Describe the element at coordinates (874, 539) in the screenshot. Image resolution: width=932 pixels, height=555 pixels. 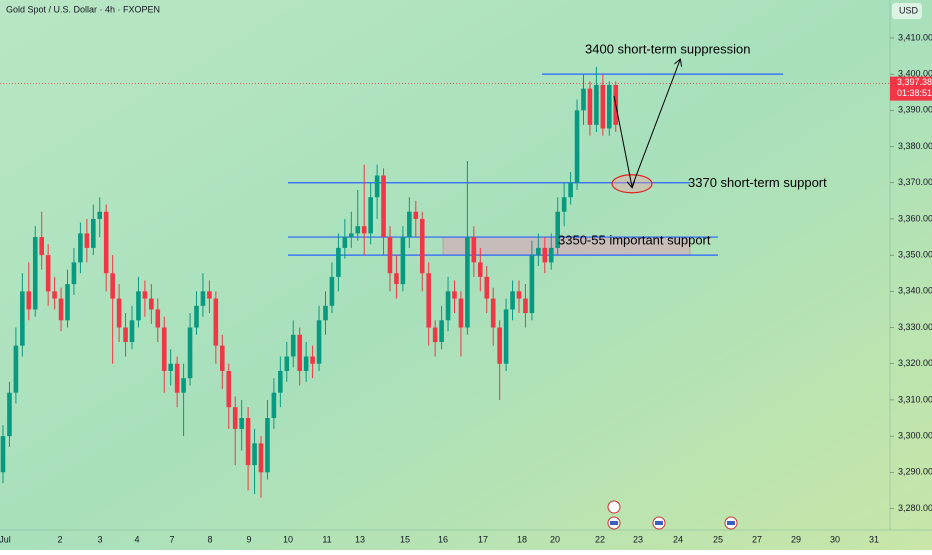
I see `x-tick-label: 31` at that location.